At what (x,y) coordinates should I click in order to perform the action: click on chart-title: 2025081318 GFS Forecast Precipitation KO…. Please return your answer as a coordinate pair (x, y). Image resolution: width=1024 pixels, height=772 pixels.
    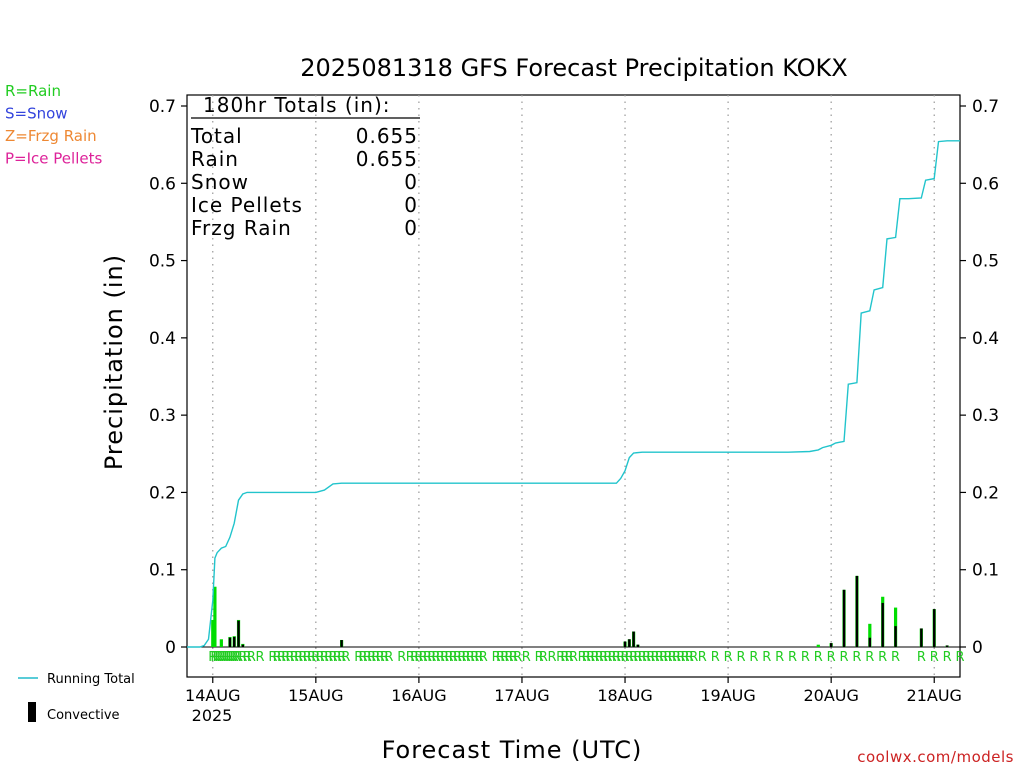
    Looking at the image, I should click on (574, 68).